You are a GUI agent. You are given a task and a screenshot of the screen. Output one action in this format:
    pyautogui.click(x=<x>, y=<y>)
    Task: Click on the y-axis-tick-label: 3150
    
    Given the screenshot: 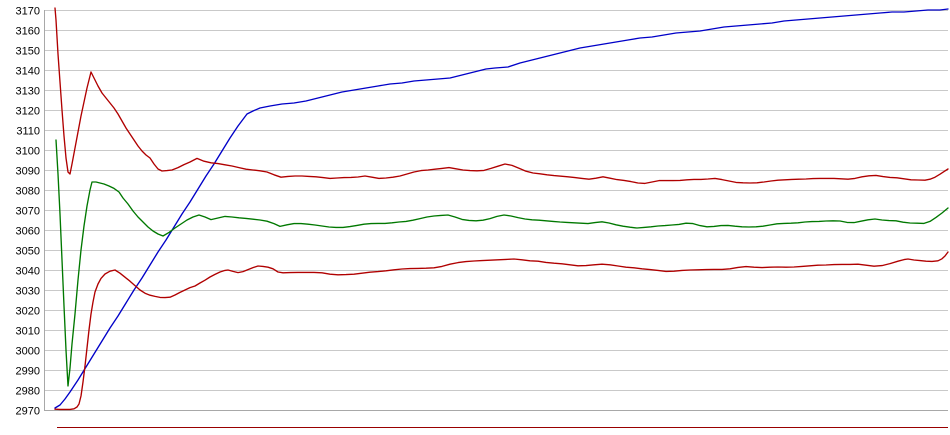 What is the action you would take?
    pyautogui.click(x=28, y=52)
    